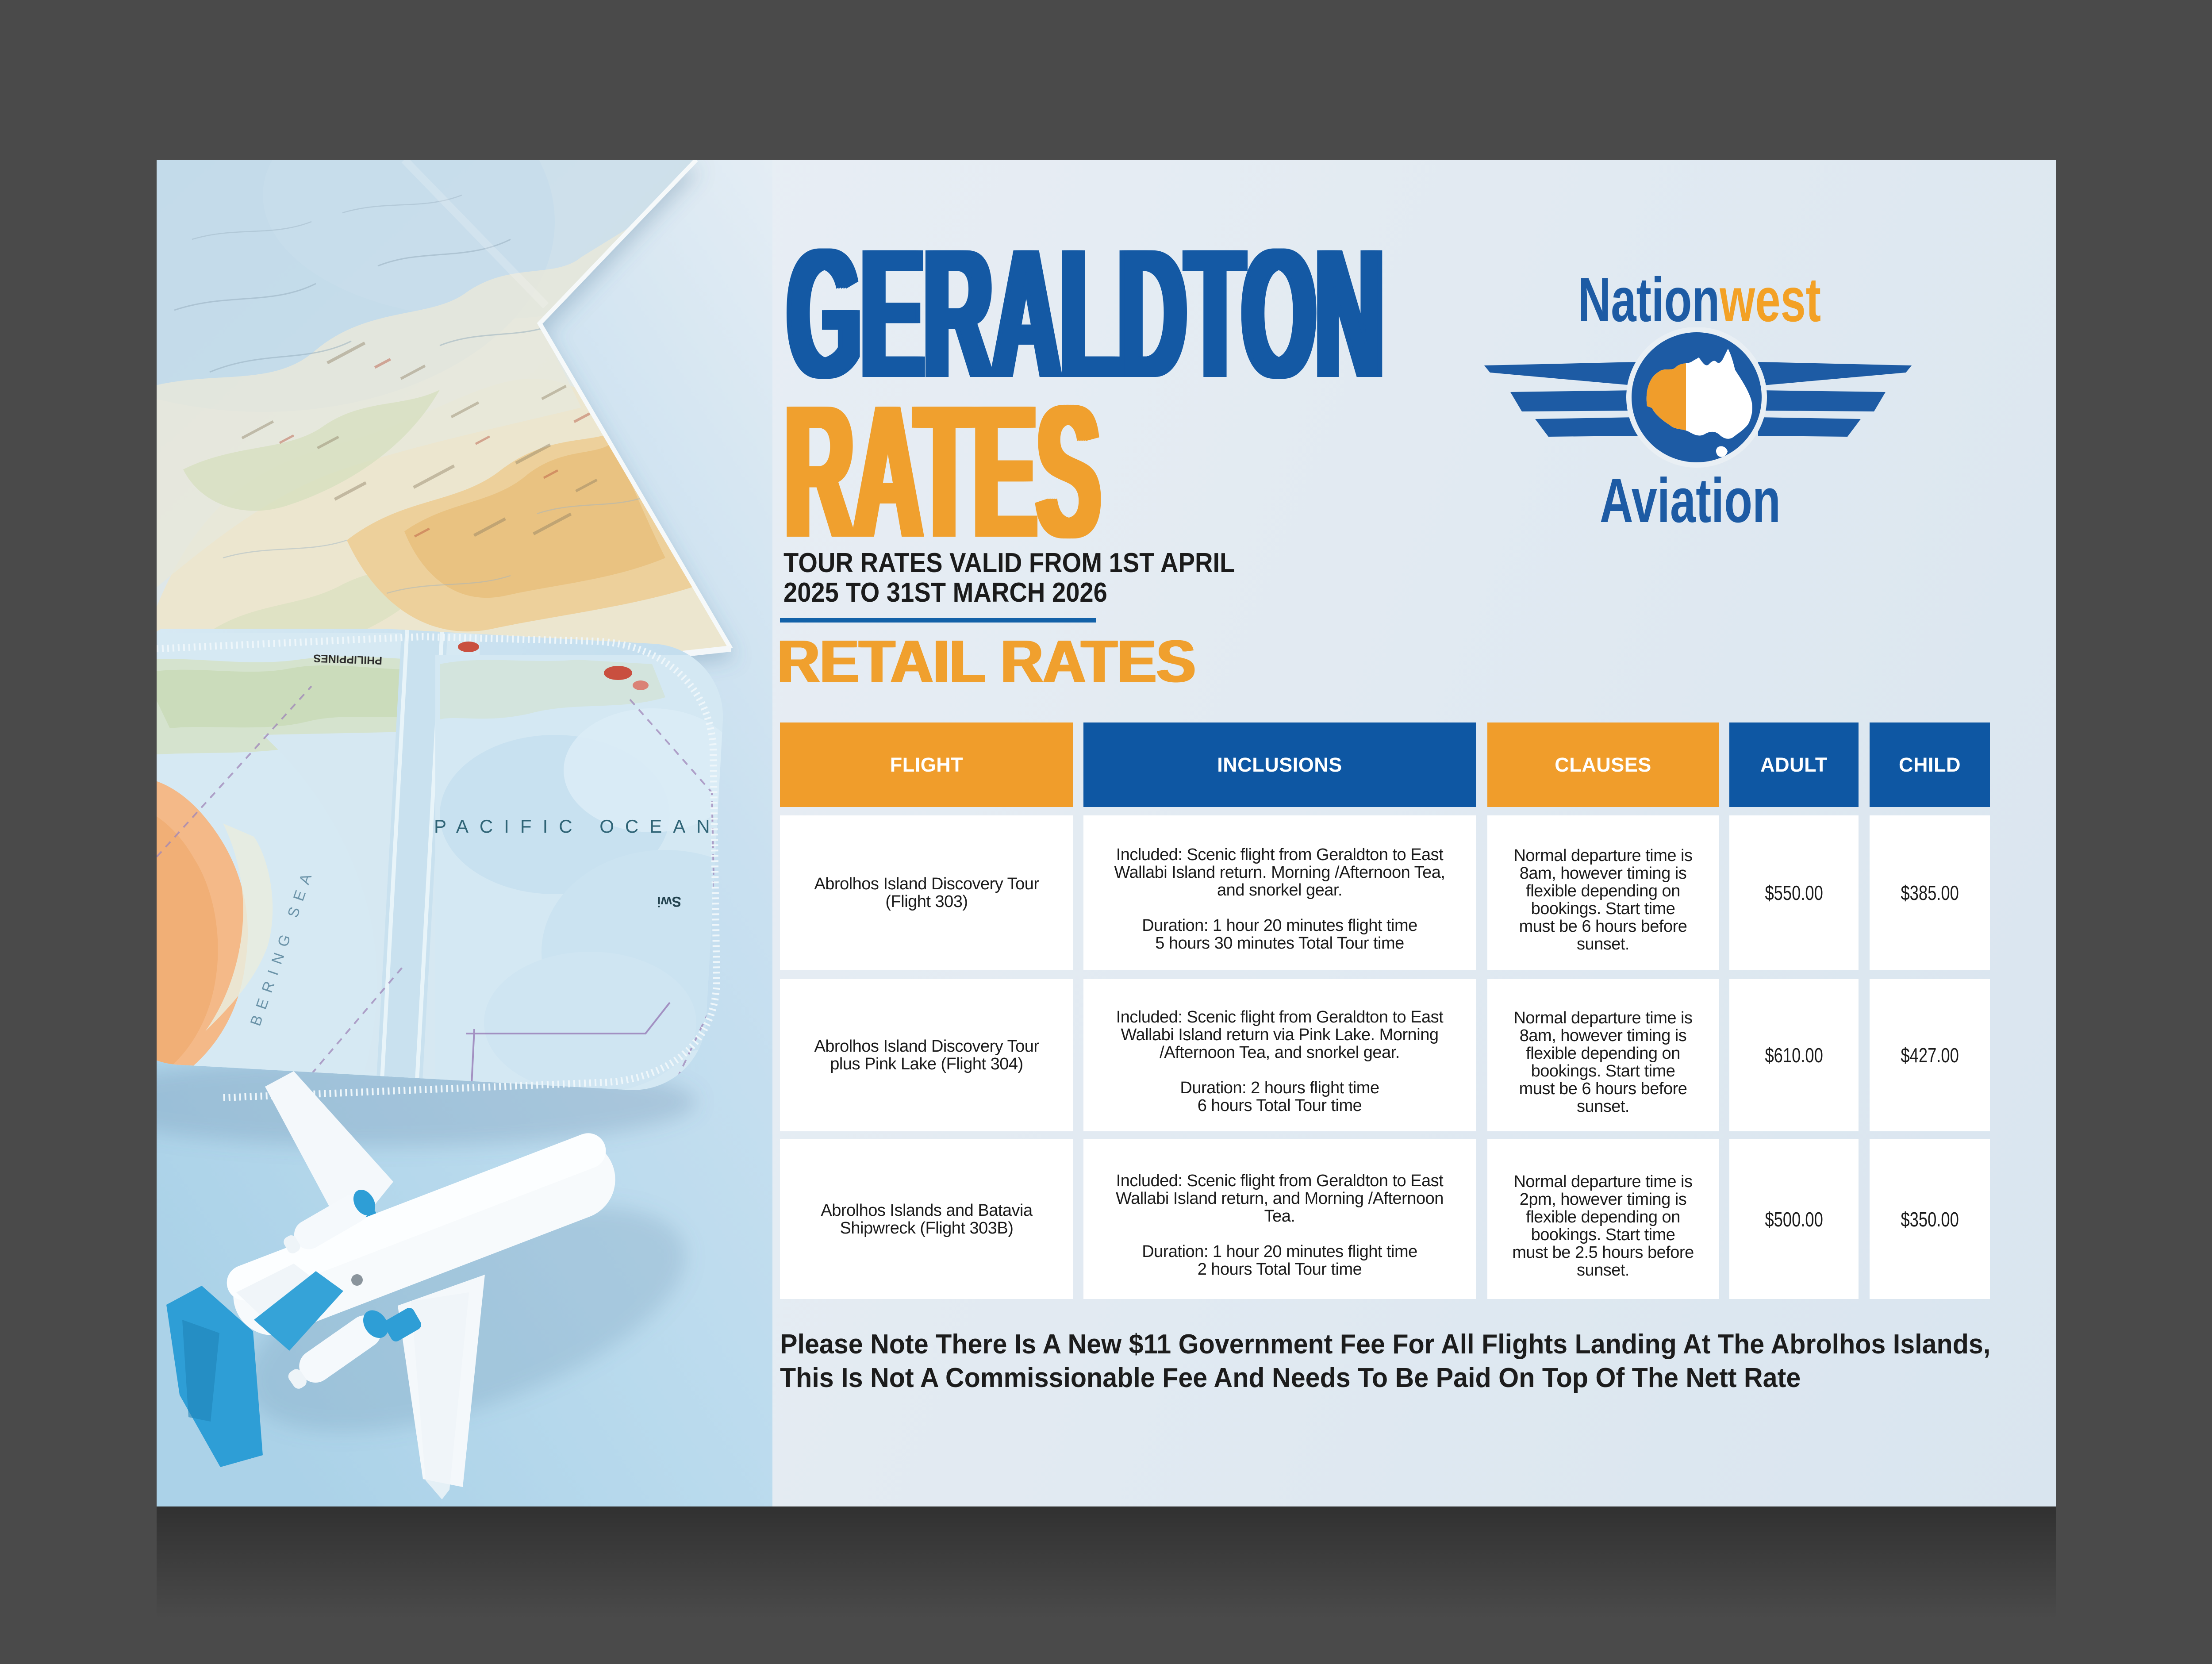 The image size is (2212, 1664). What do you see at coordinates (578, 827) in the screenshot?
I see `svg-text: PACIFIC OCEAN` at bounding box center [578, 827].